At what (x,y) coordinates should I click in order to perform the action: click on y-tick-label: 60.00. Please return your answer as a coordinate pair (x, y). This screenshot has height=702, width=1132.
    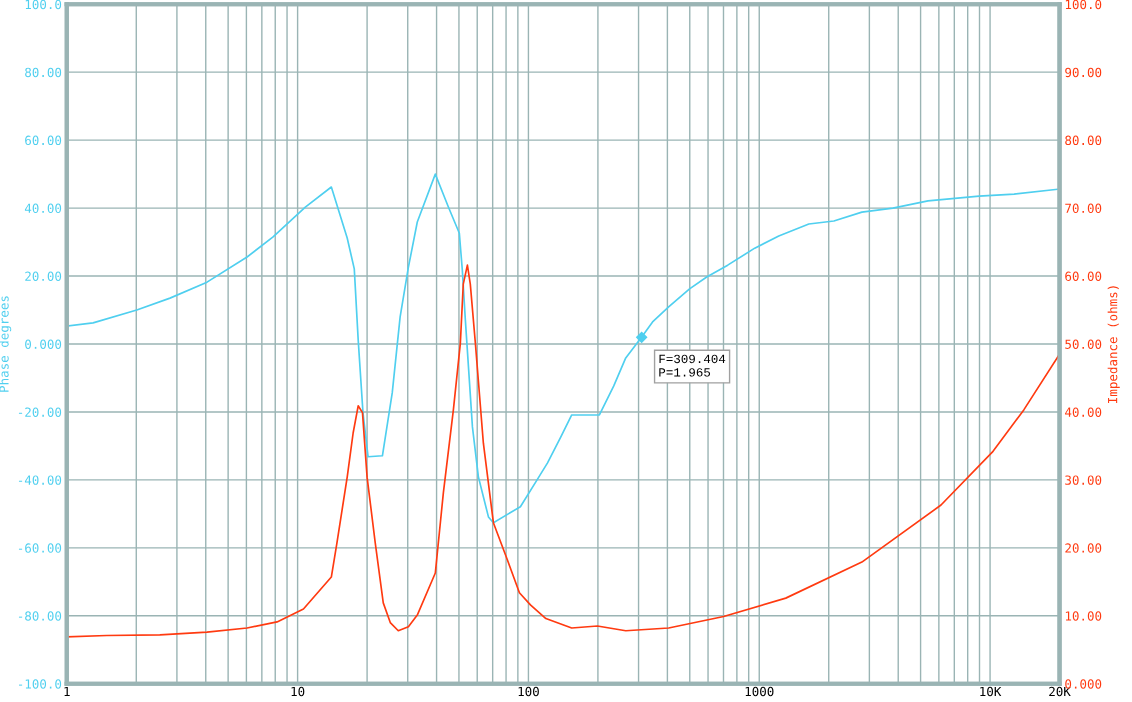
    Looking at the image, I should click on (43, 140).